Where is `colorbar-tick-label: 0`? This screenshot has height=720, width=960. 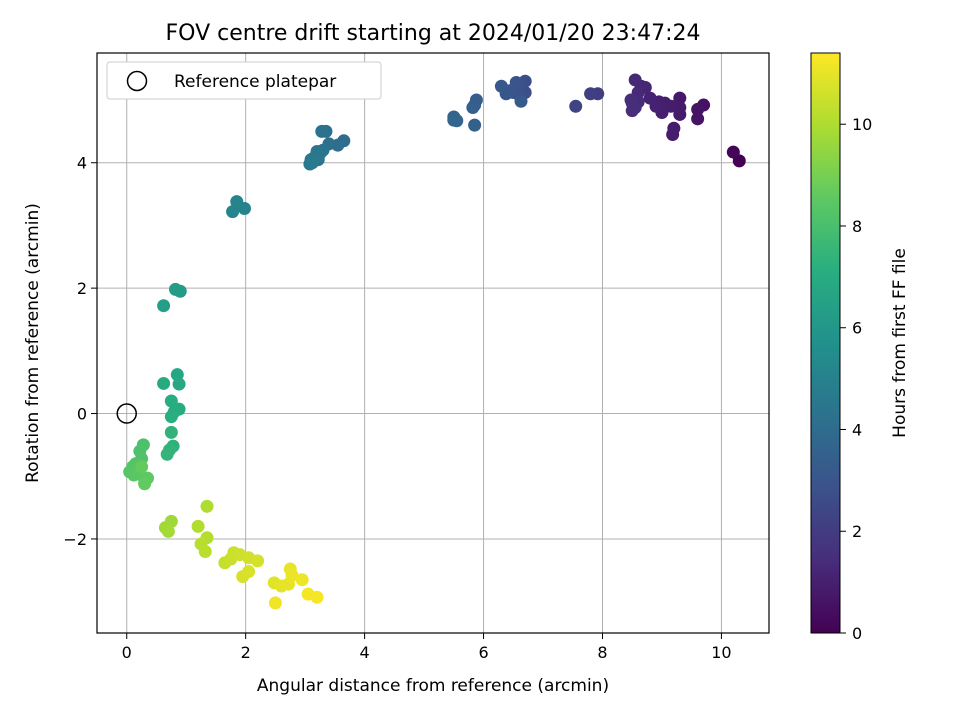 colorbar-tick-label: 0 is located at coordinates (857, 633).